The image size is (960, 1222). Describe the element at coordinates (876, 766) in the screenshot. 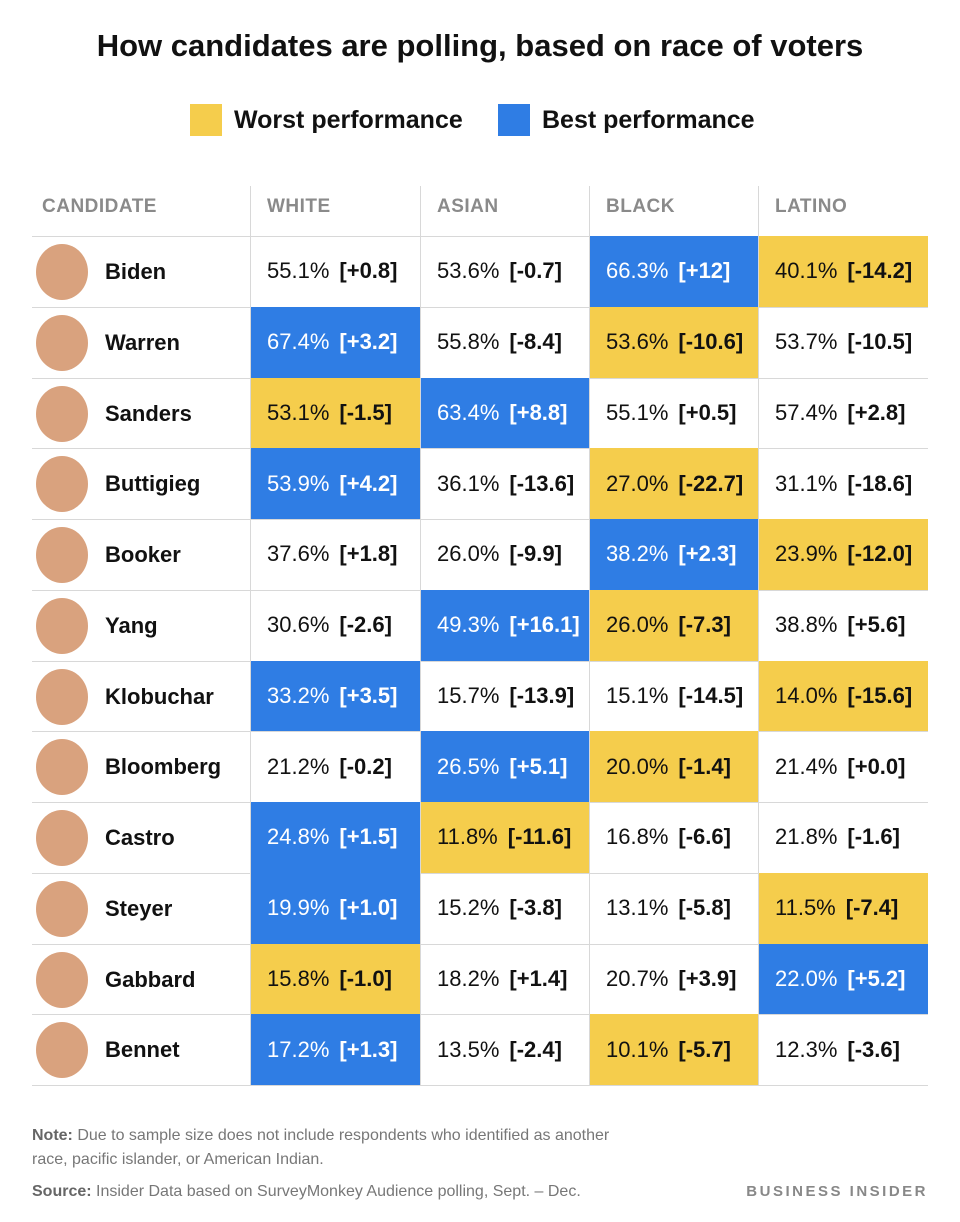

I see `cell-change: [+0.0]` at that location.